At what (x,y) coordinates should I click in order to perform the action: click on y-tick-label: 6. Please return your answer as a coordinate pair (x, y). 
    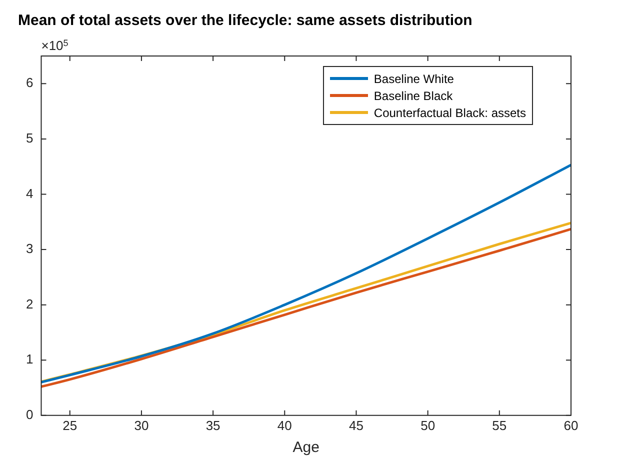
    Looking at the image, I should click on (30, 82).